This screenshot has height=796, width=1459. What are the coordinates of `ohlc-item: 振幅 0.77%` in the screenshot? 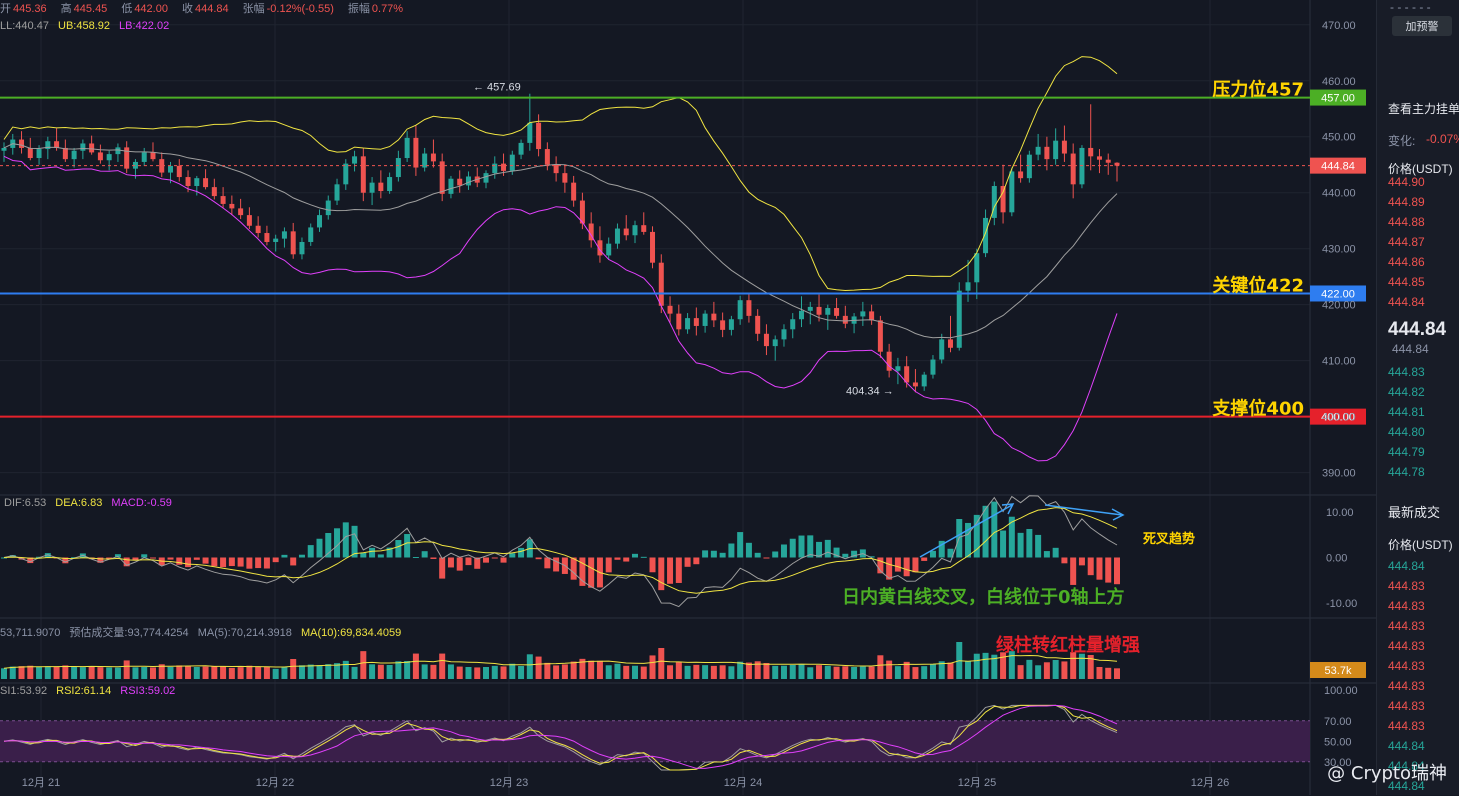 It's located at (375, 9).